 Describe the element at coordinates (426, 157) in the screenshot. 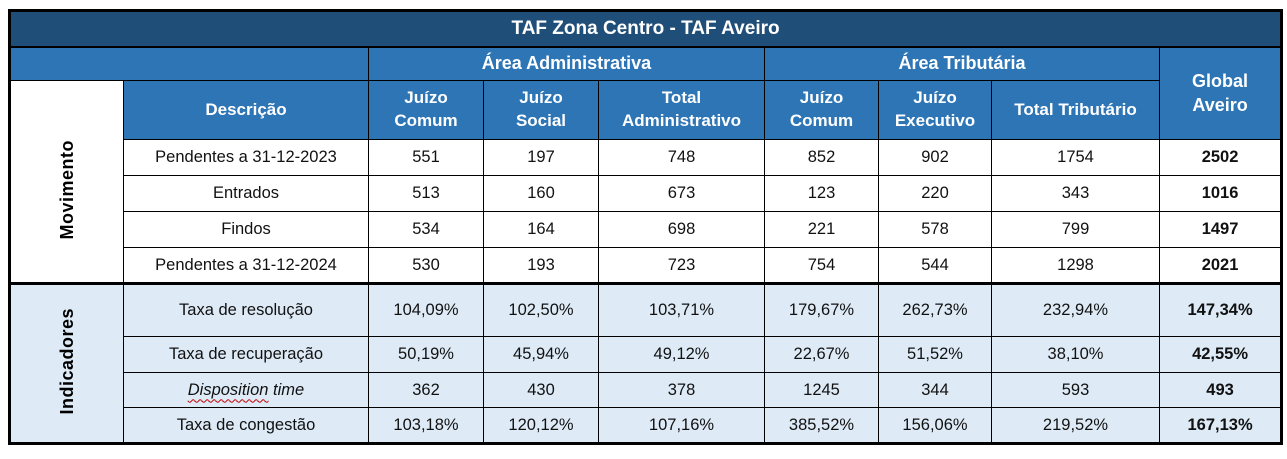

I see `data-cell: 551` at that location.